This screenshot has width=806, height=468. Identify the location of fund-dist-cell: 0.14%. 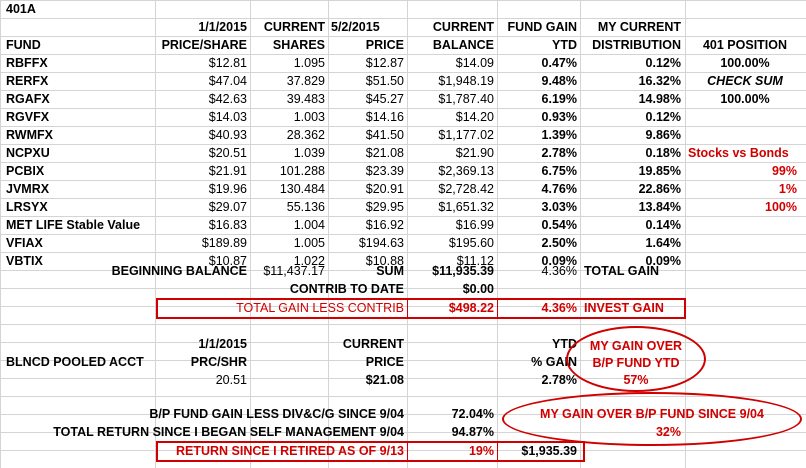
(663, 225).